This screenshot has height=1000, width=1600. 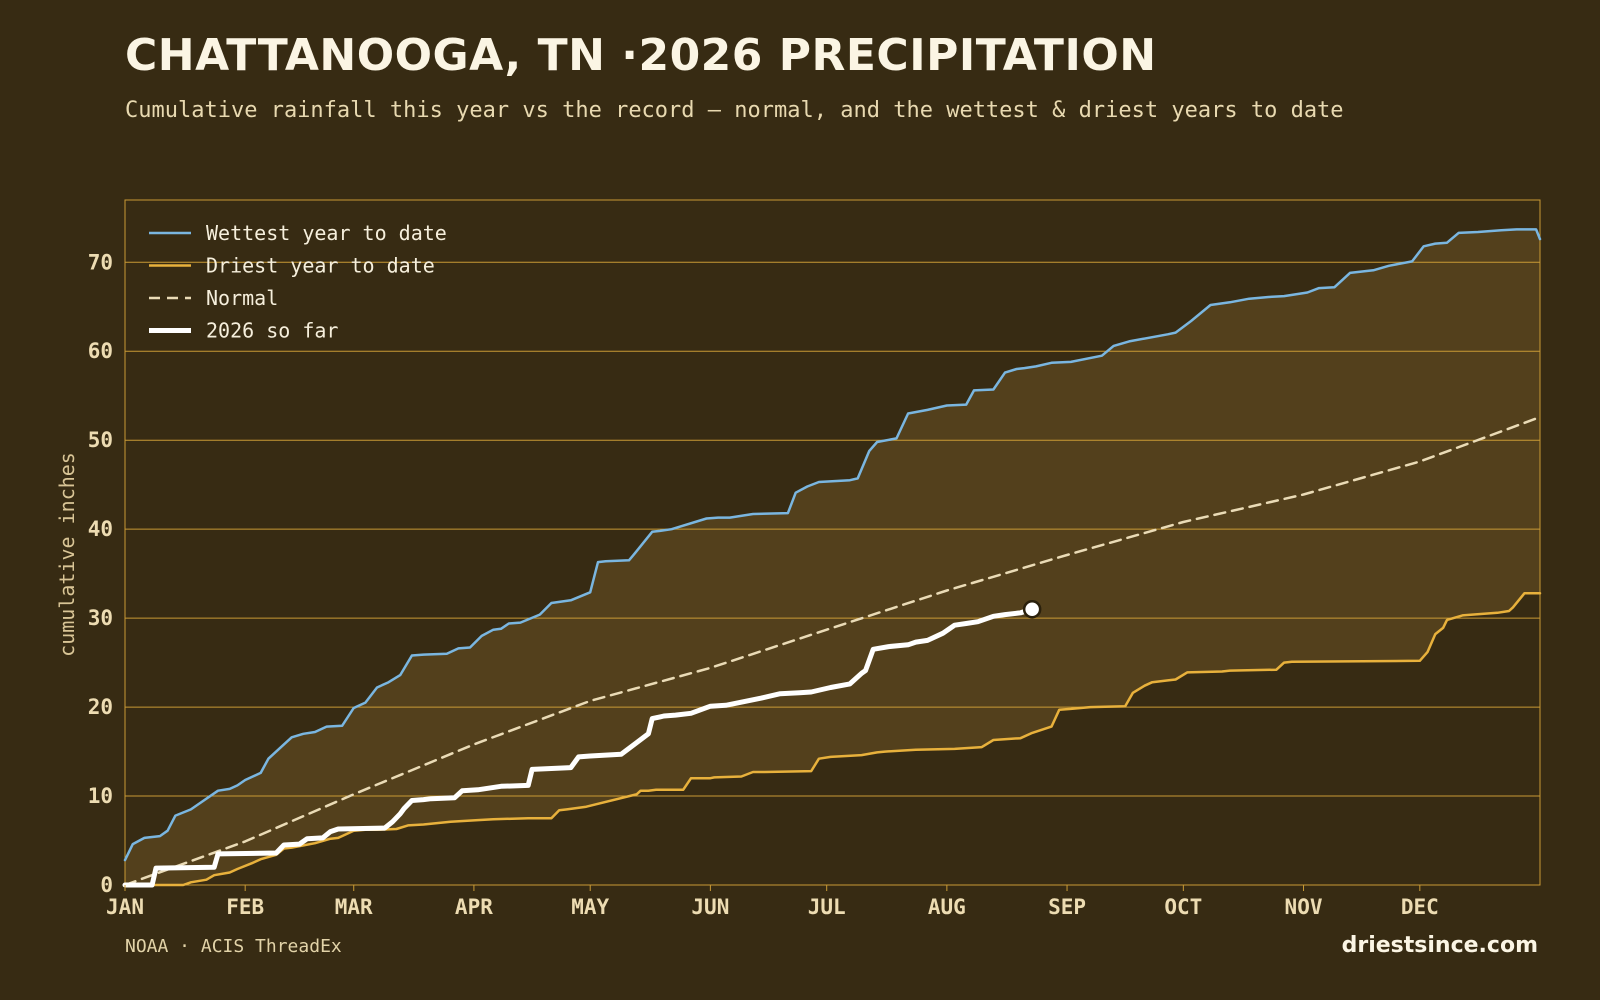 What do you see at coordinates (1067, 907) in the screenshot?
I see `x-tick-label: SEP` at bounding box center [1067, 907].